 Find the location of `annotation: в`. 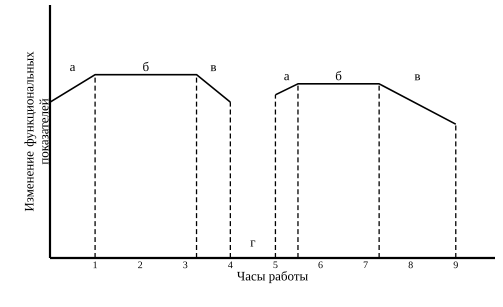

annotation: в is located at coordinates (417, 77).